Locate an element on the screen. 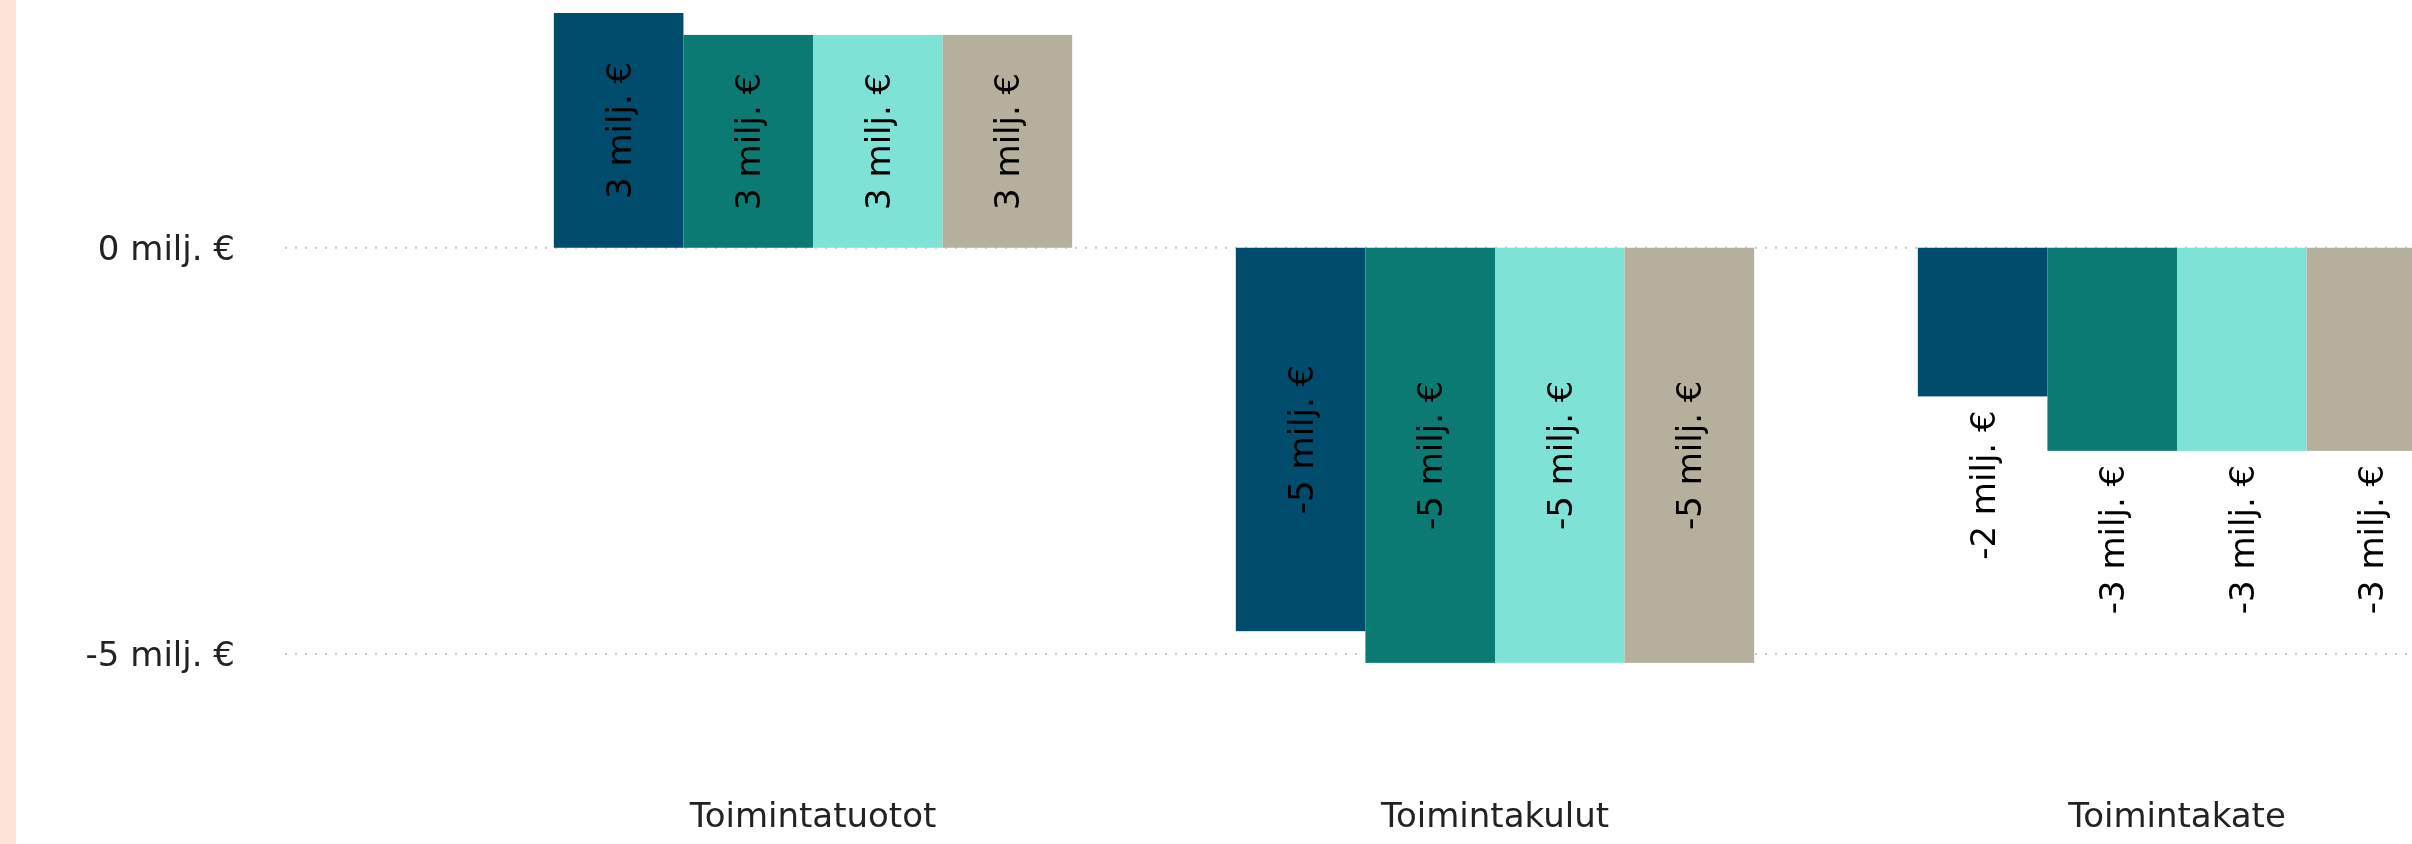  x-tick-label: Toimintatuotot is located at coordinates (812, 815).